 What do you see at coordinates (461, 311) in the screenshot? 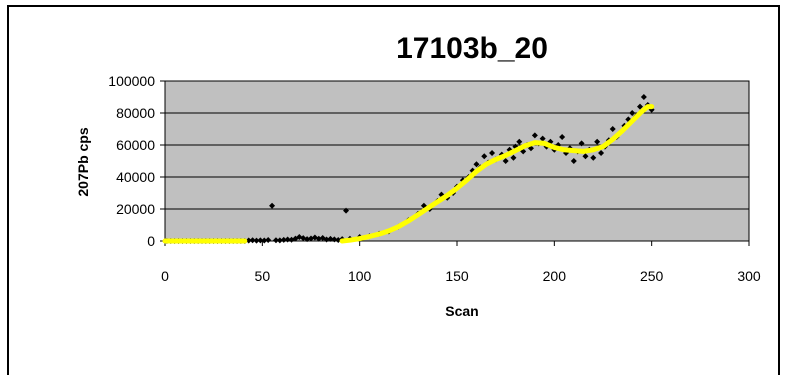
I see `x-axis-label: Scan` at bounding box center [461, 311].